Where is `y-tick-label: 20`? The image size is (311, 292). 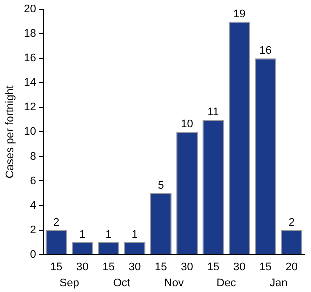
y-tick-label: 20 is located at coordinates (30, 10).